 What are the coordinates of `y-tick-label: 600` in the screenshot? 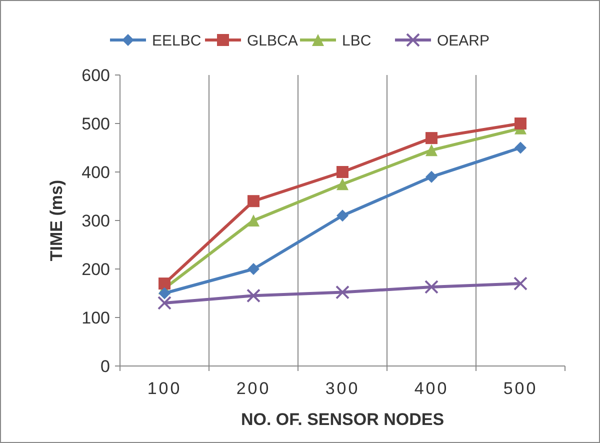 It's located at (96, 75).